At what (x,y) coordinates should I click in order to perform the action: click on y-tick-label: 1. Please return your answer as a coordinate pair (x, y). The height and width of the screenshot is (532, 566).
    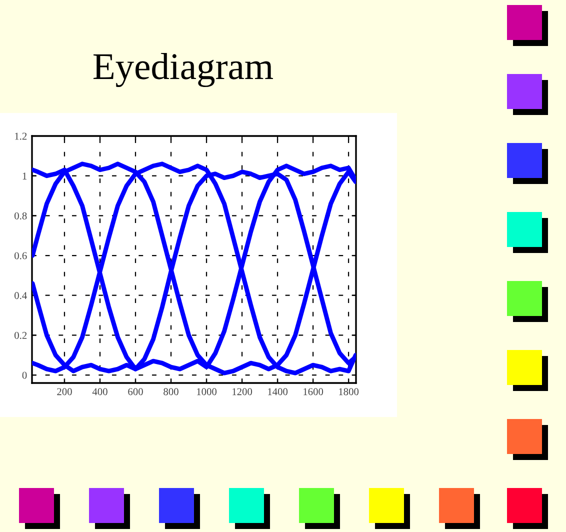
    Looking at the image, I should click on (24, 176).